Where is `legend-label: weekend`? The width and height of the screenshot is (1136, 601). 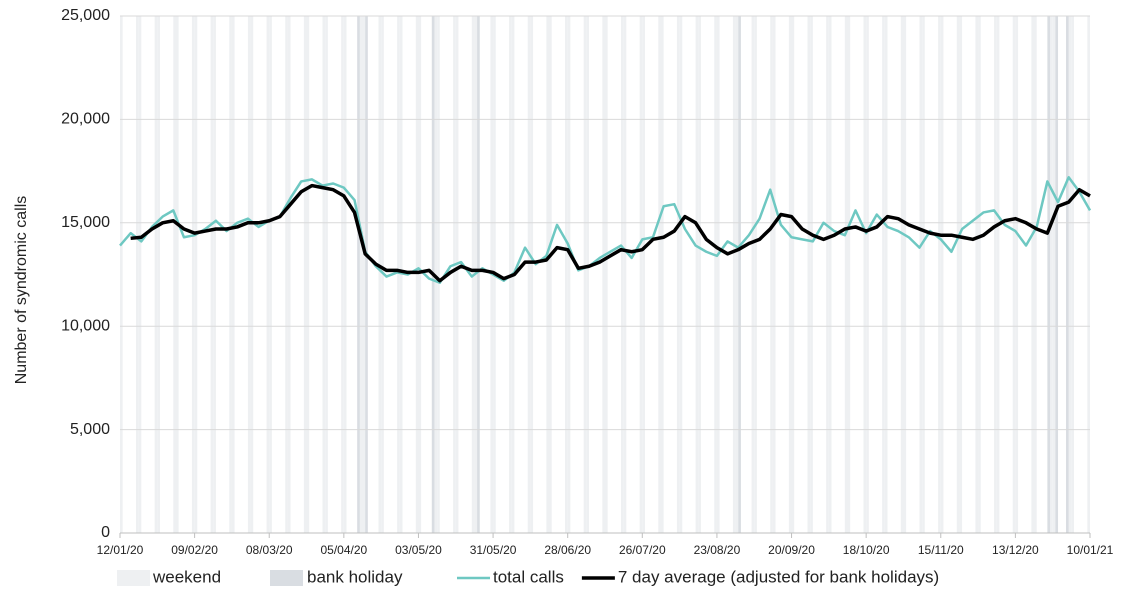
legend-label: weekend is located at coordinates (186, 576).